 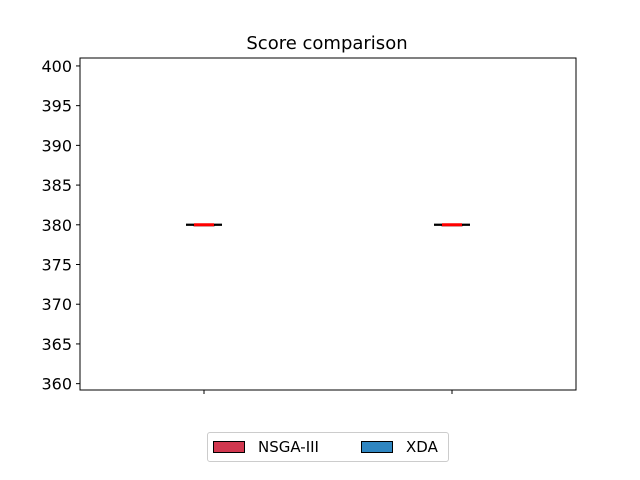 What do you see at coordinates (399, 447) in the screenshot?
I see `legend-item-xda: XDA` at bounding box center [399, 447].